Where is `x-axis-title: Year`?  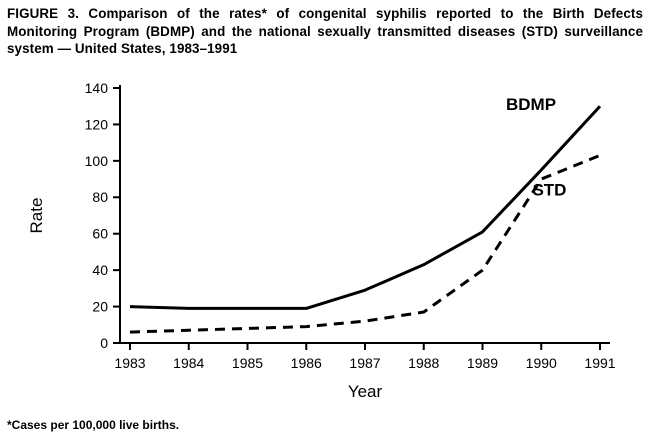 x-axis-title: Year is located at coordinates (365, 391).